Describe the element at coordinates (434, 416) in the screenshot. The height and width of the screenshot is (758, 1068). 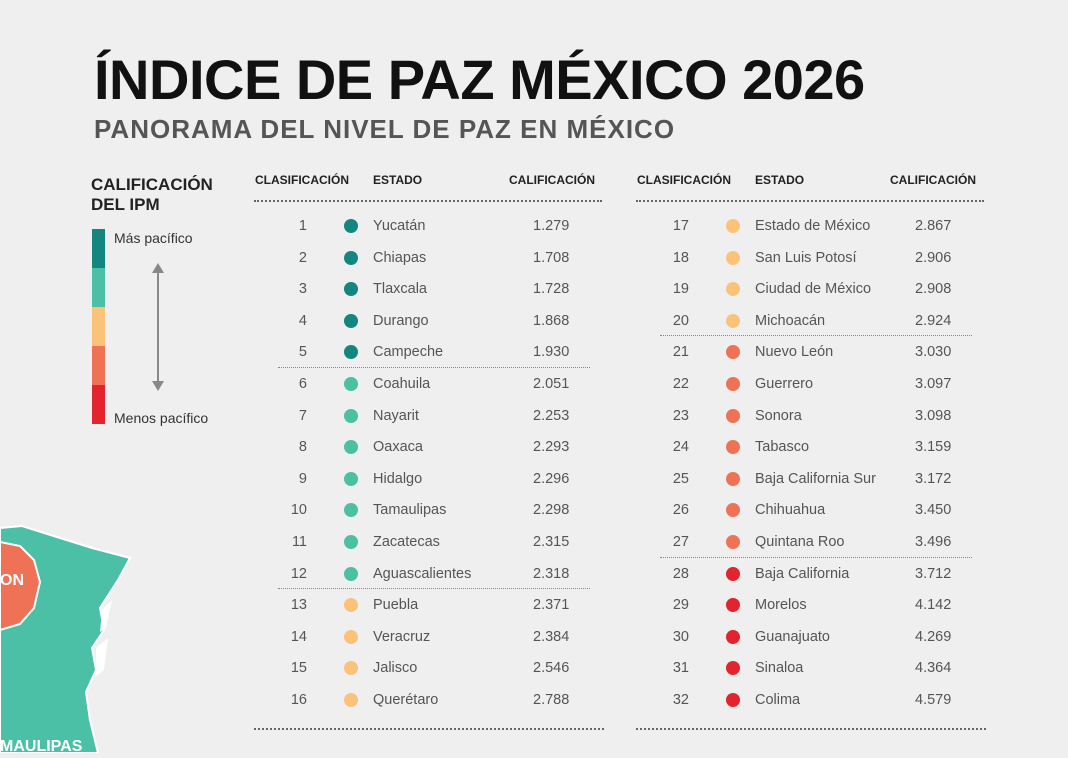
I see `table-row: 7 Nayarit 2.253` at that location.